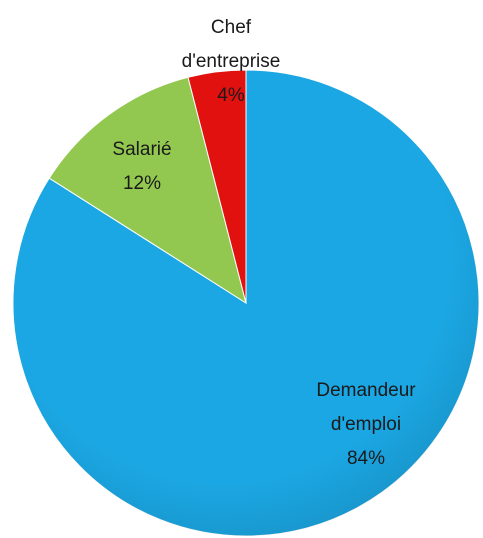 The image size is (483, 538). Describe the element at coordinates (231, 44) in the screenshot. I see `category-label: Chef d'entreprise` at that location.